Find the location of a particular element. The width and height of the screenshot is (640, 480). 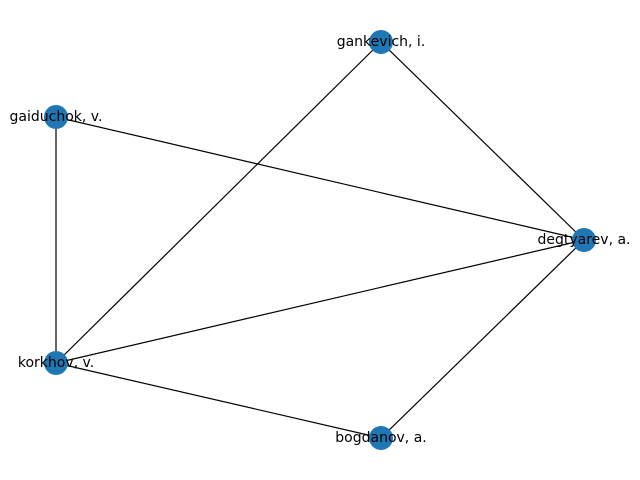

node-gankevich is located at coordinates (381, 42).